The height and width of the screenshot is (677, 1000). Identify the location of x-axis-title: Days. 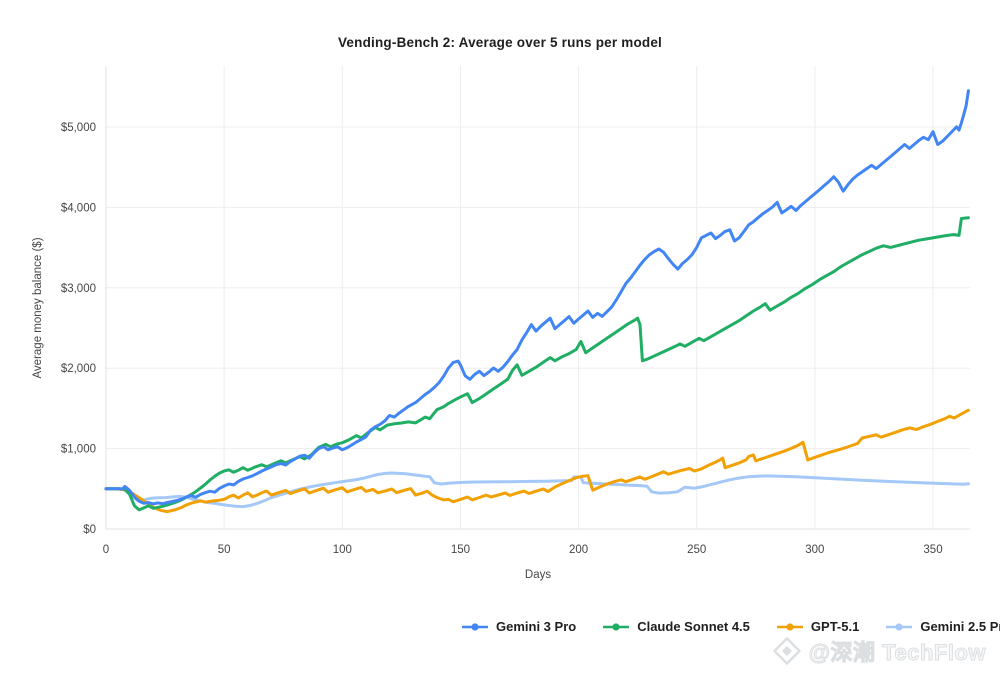
(538, 575).